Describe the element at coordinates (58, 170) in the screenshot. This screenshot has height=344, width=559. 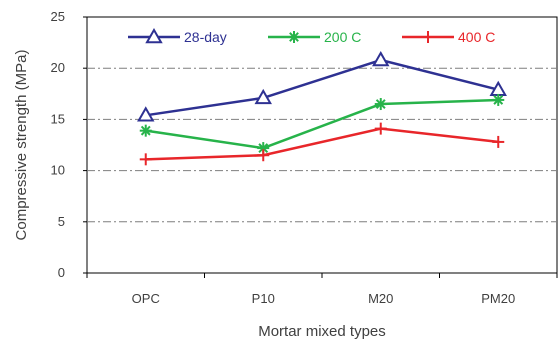
I see `y-tick-label: 10` at that location.